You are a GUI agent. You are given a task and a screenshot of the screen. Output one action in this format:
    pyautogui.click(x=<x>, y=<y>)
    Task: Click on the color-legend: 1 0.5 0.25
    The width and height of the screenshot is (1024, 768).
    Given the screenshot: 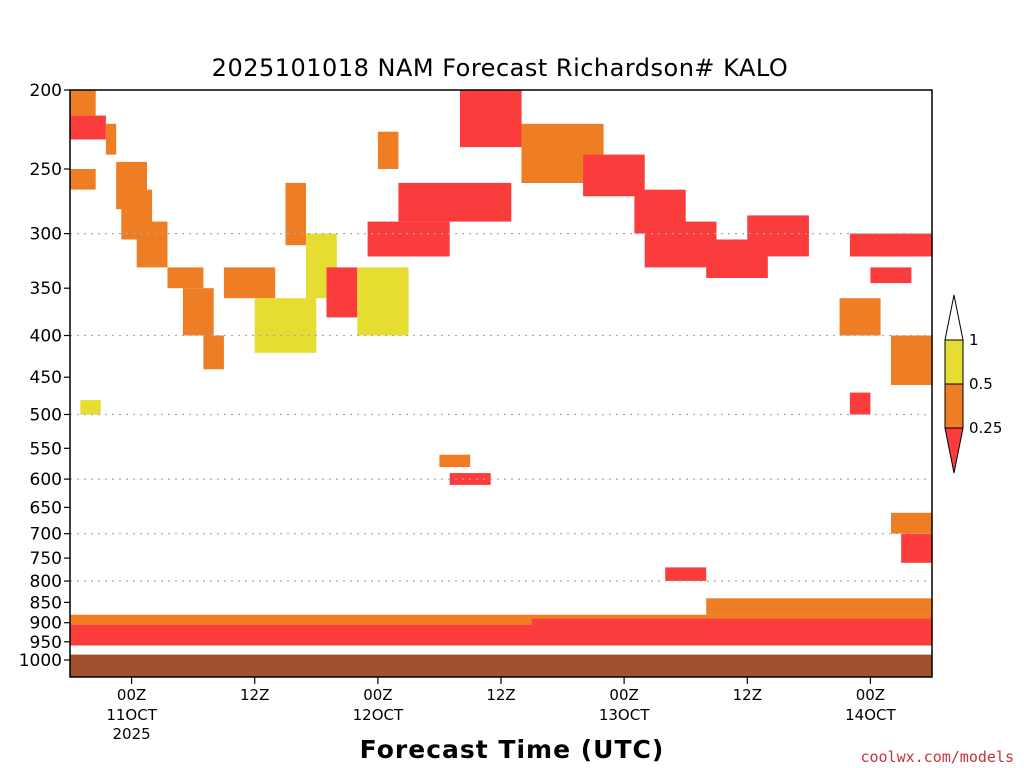 What is the action you would take?
    pyautogui.click(x=973, y=384)
    